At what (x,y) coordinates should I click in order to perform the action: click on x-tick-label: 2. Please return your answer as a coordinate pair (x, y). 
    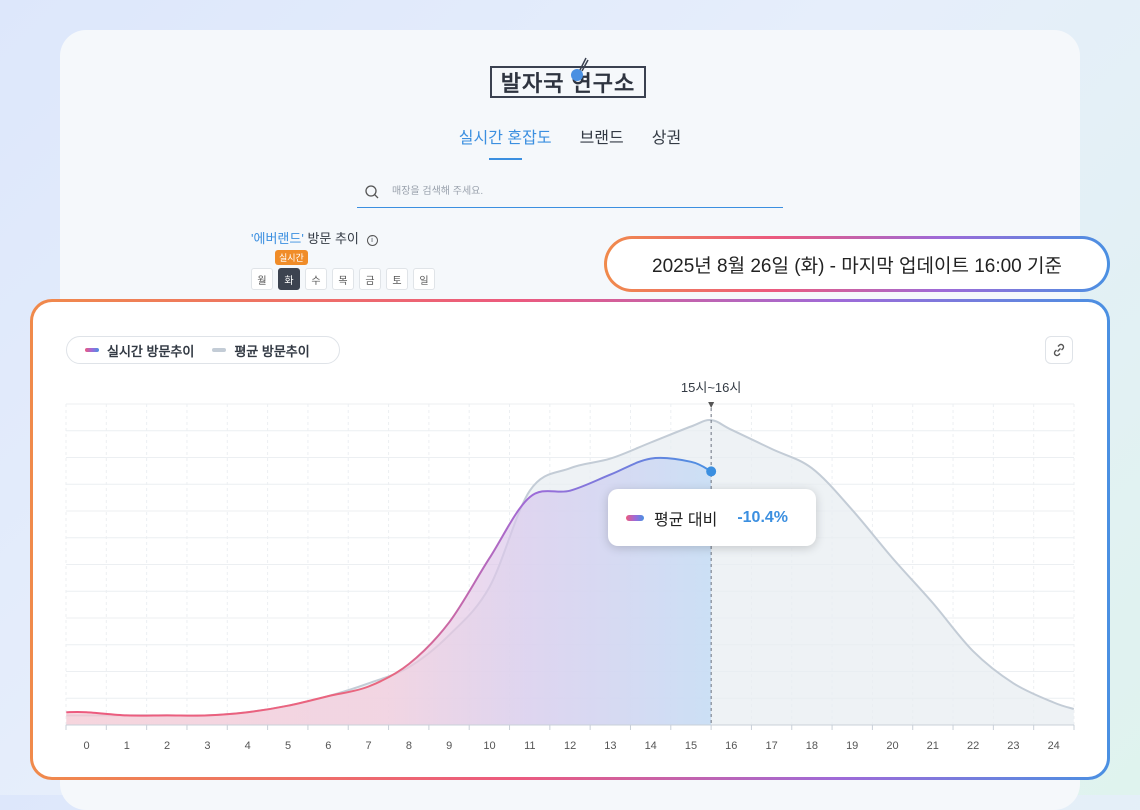
    Looking at the image, I should click on (167, 746).